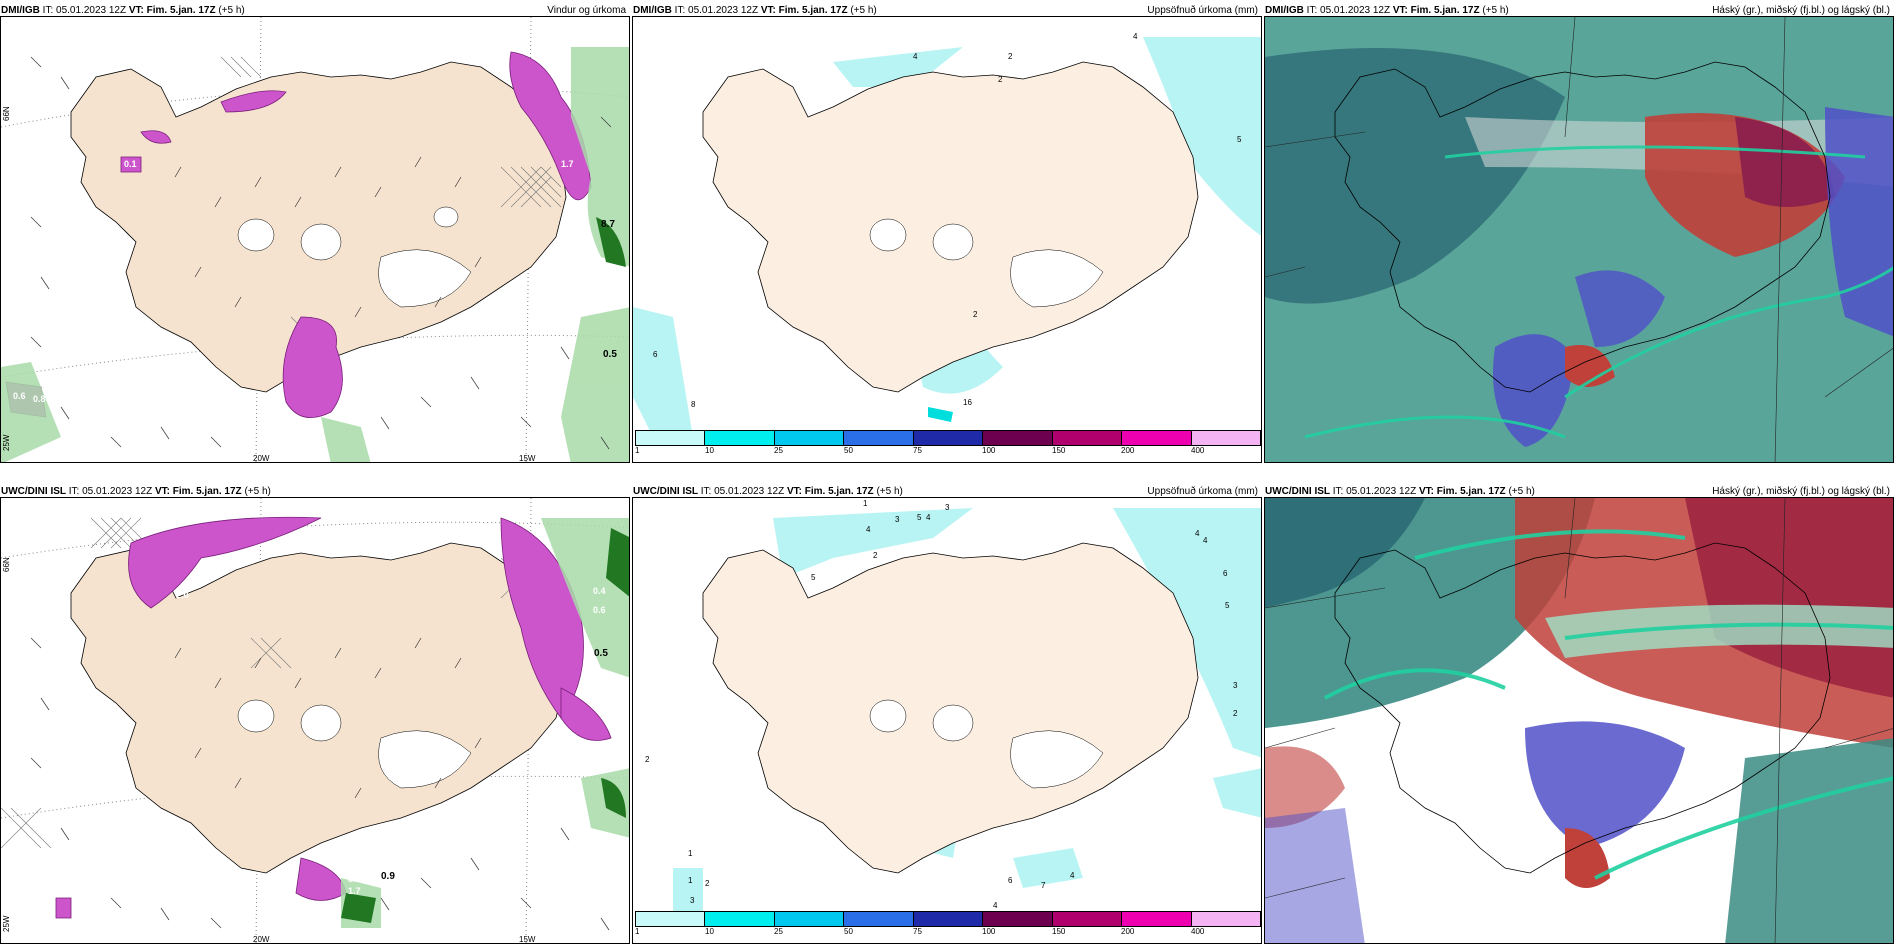  I want to click on lon-label: 25W, so click(6, 442).